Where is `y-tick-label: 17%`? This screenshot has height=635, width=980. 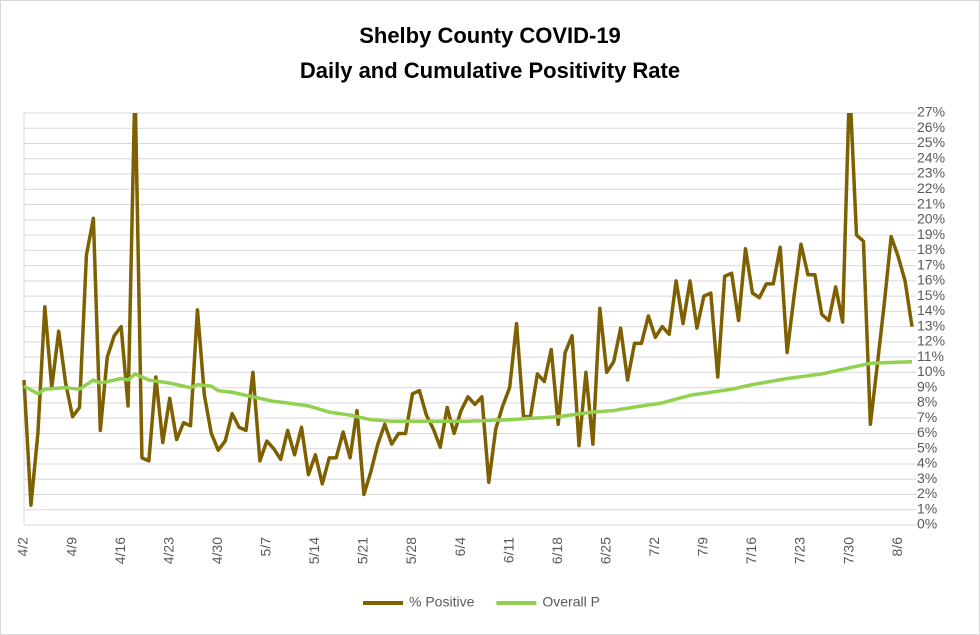 y-tick-label: 17% is located at coordinates (931, 264).